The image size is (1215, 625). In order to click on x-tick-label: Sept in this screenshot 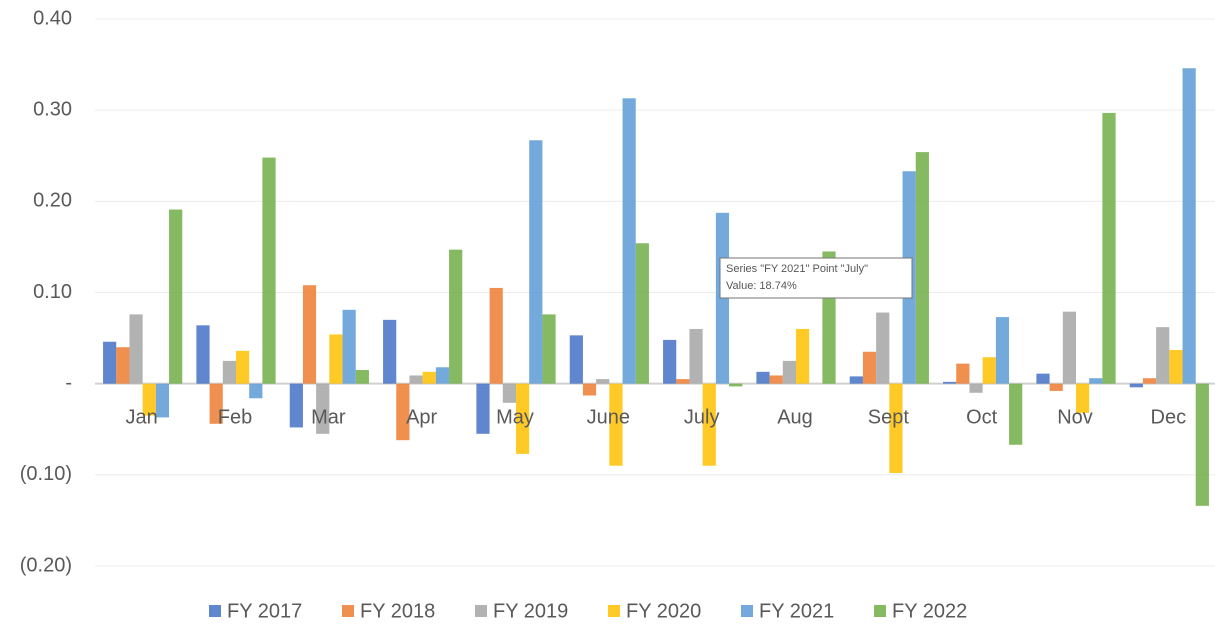, I will do `click(889, 417)`.